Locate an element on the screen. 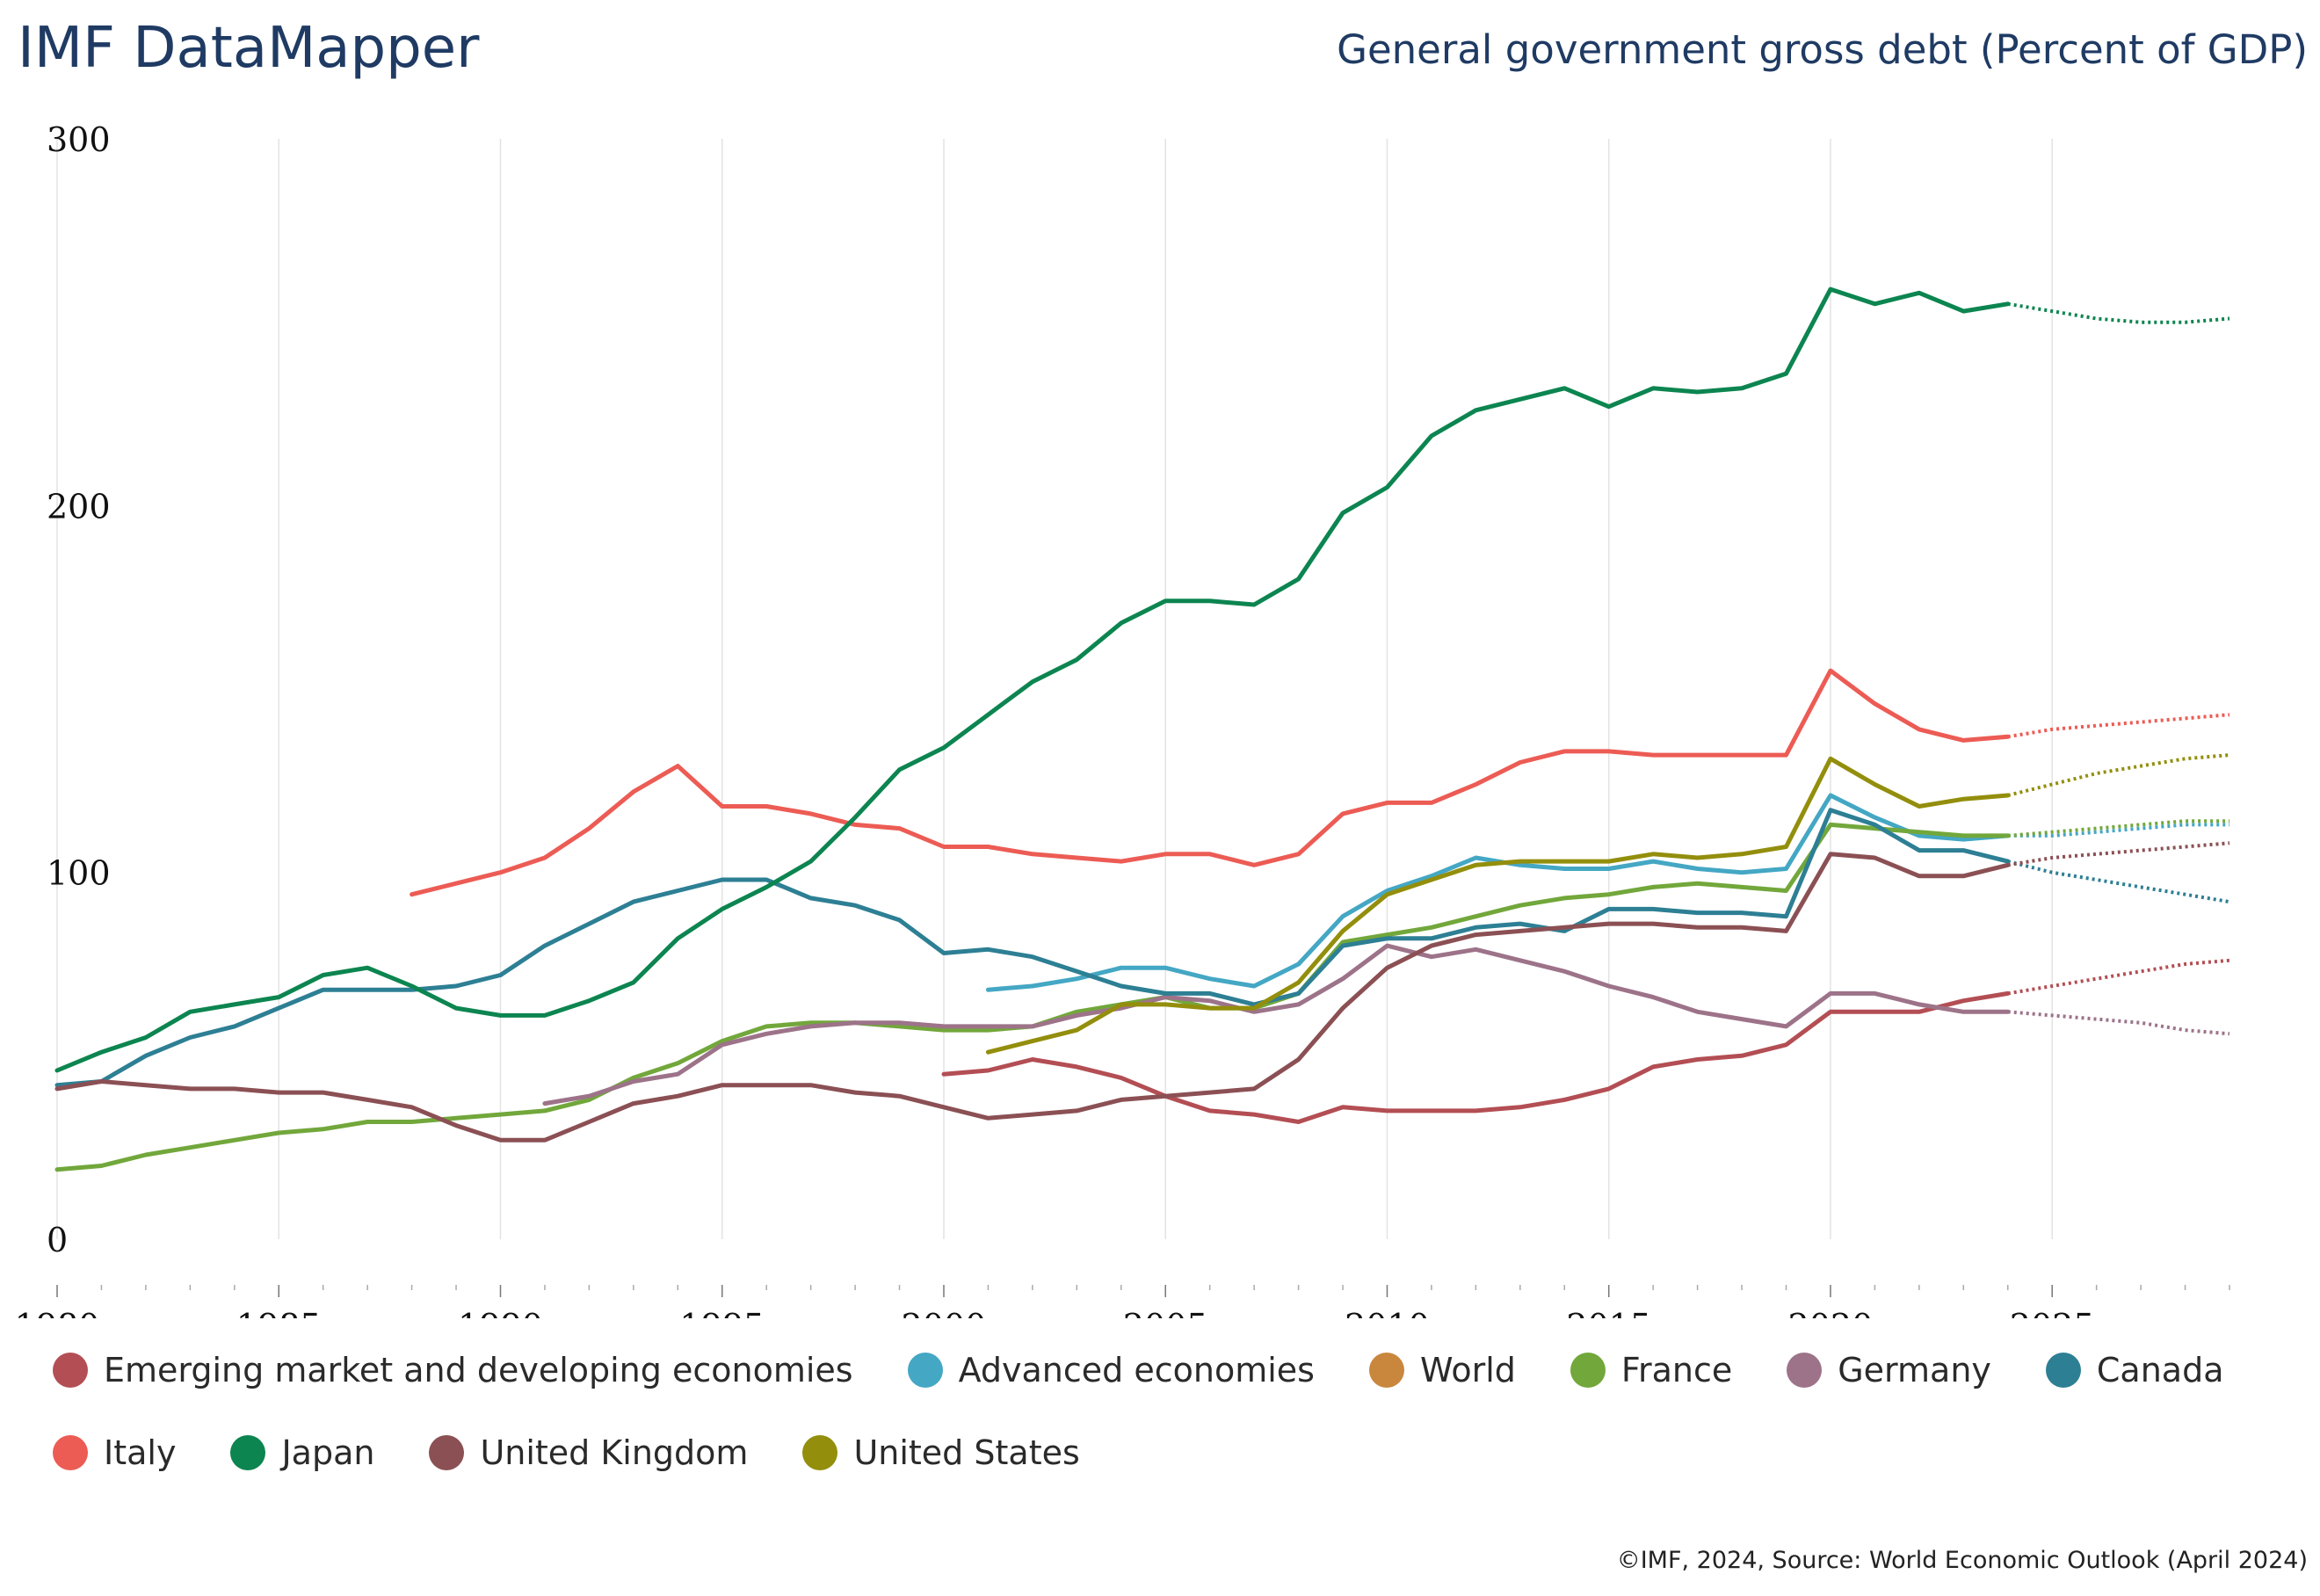 This screenshot has height=1596, width=2320. x-tick-label: 2005 is located at coordinates (1166, 1312).